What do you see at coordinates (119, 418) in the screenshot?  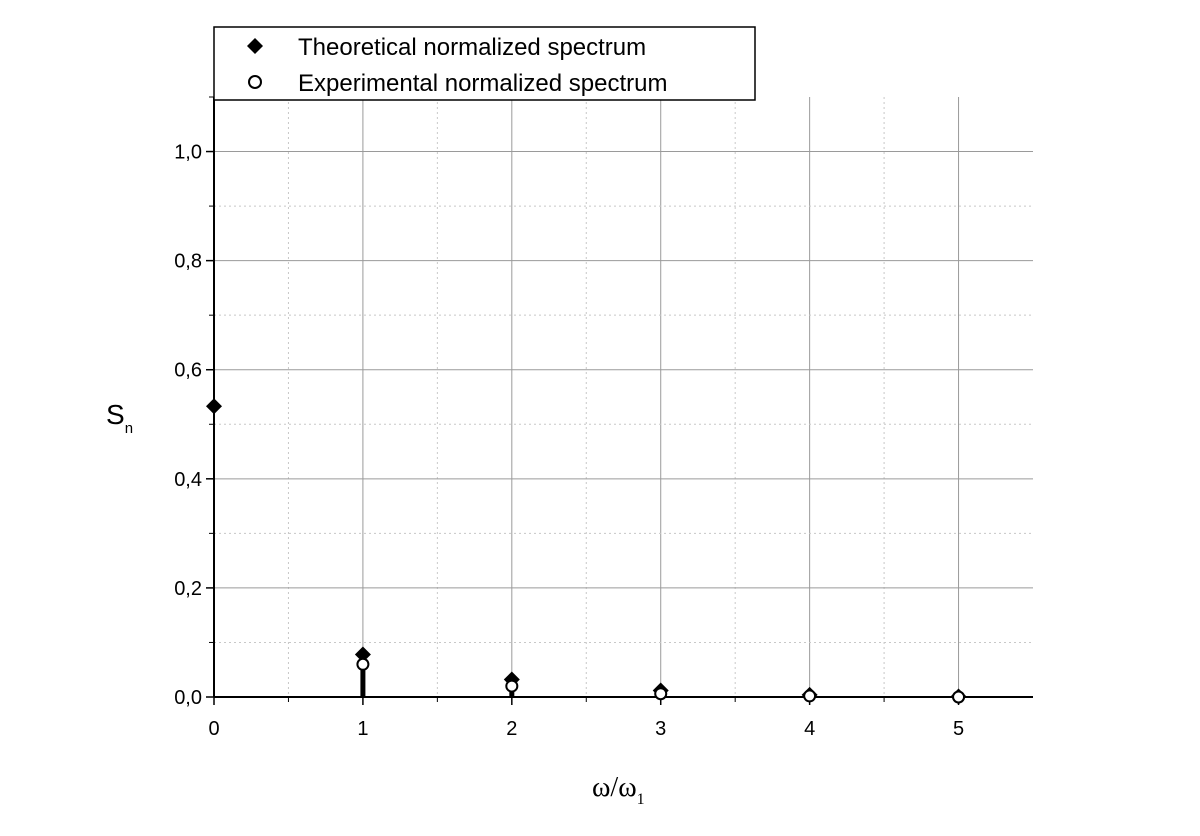 I see `y-axis-title: Sn` at bounding box center [119, 418].